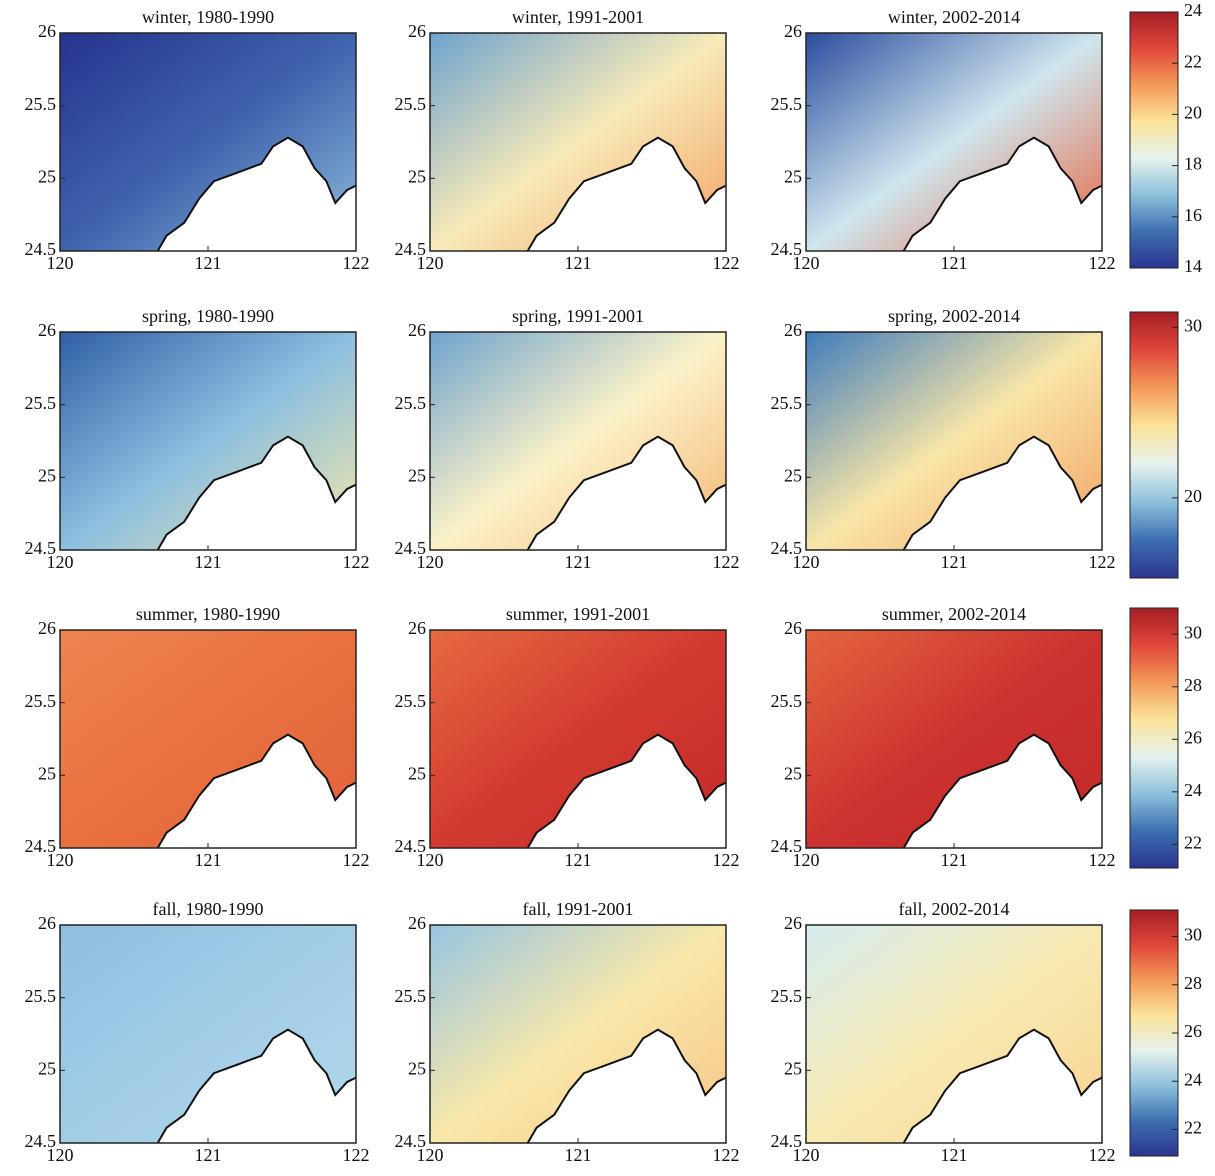 This screenshot has width=1215, height=1176. Describe the element at coordinates (1193, 113) in the screenshot. I see `colorbar-tick-label: 20` at that location.